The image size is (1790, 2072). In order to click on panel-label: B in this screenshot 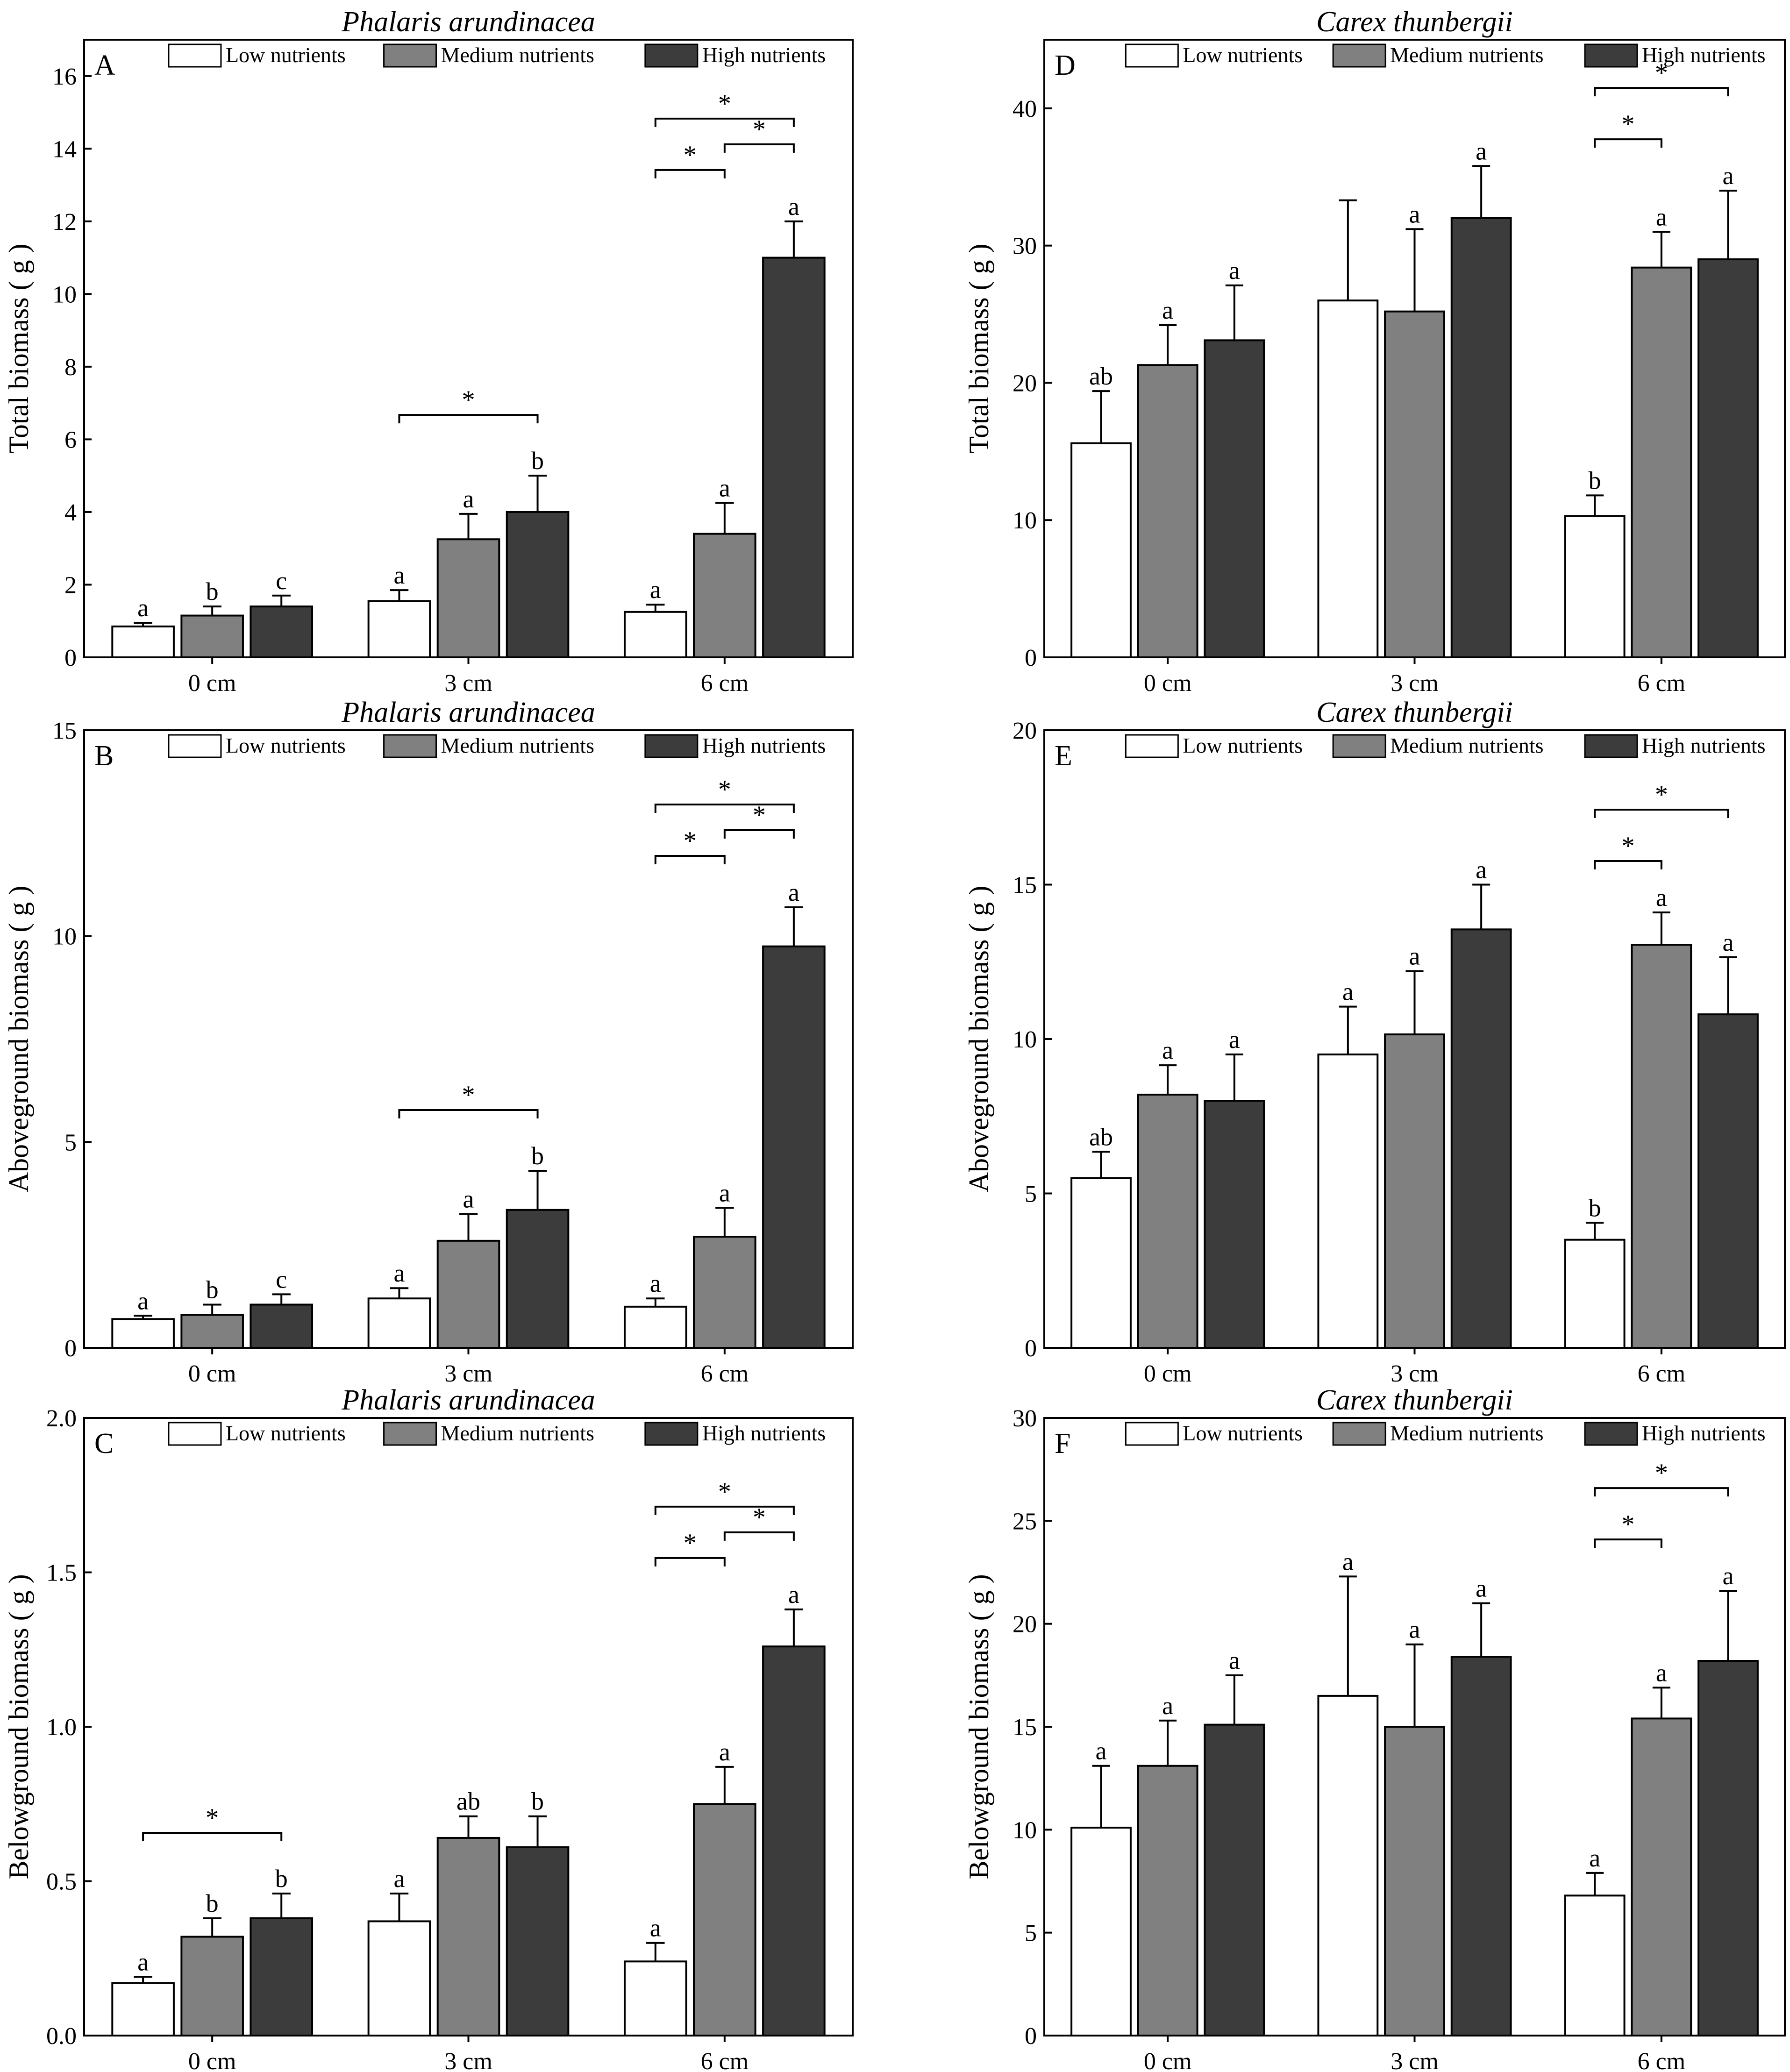, I will do `click(104, 756)`.